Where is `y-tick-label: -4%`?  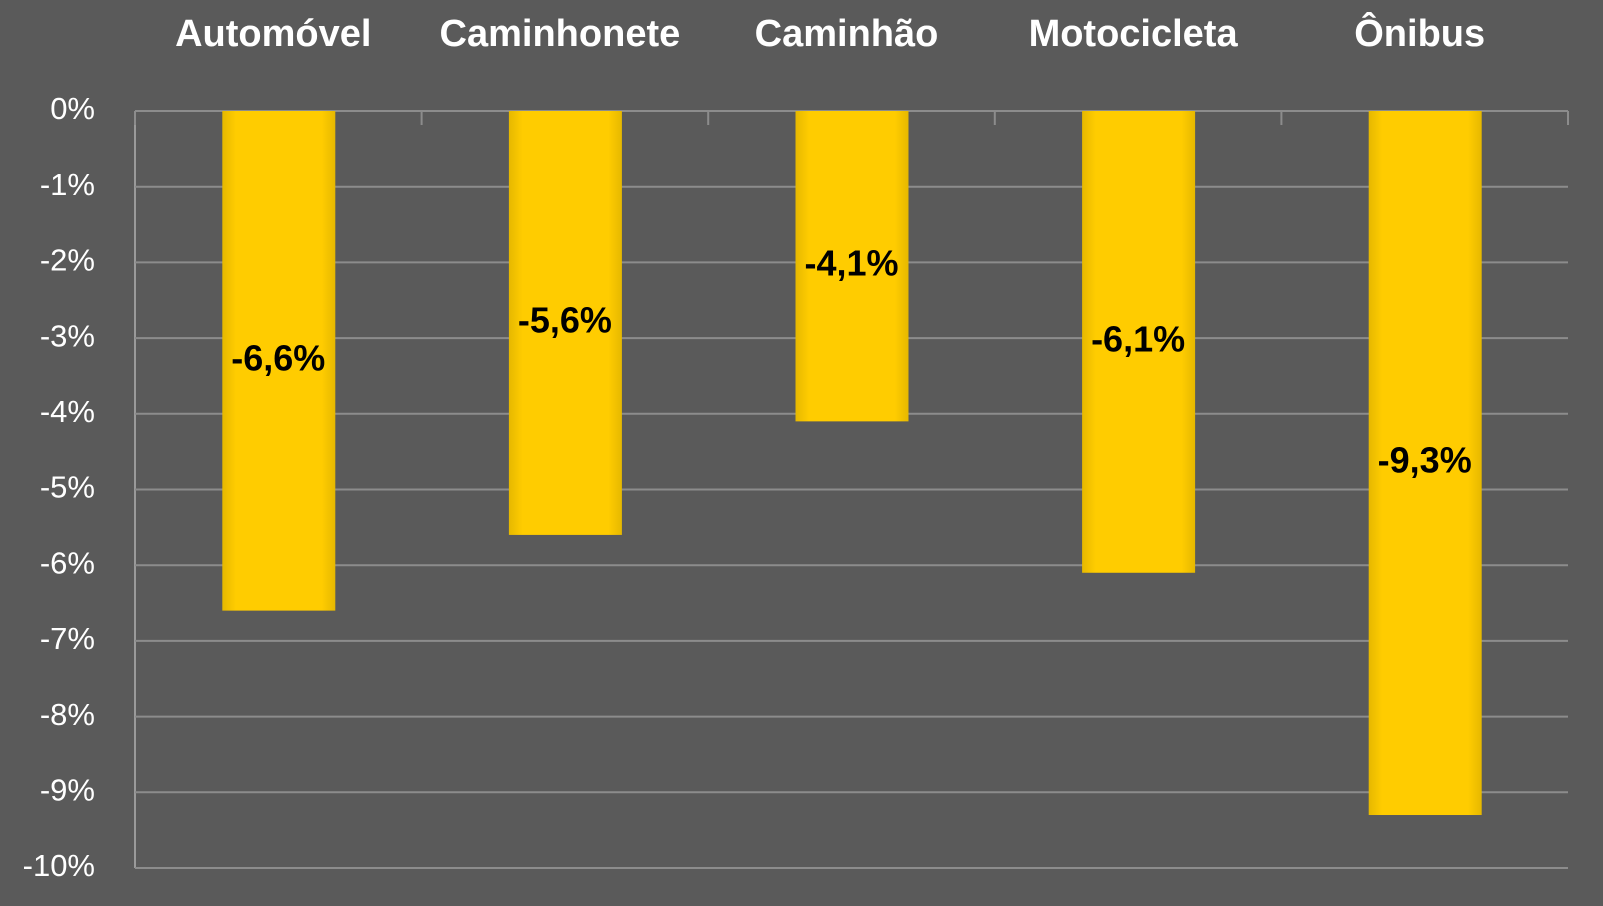
y-tick-label: -4% is located at coordinates (67, 411).